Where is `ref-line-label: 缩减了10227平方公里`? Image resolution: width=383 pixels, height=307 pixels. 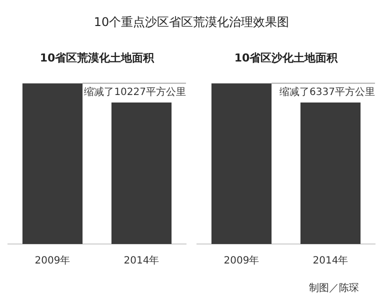
ref-line-label: 缩减了10227平方公里 is located at coordinates (135, 92).